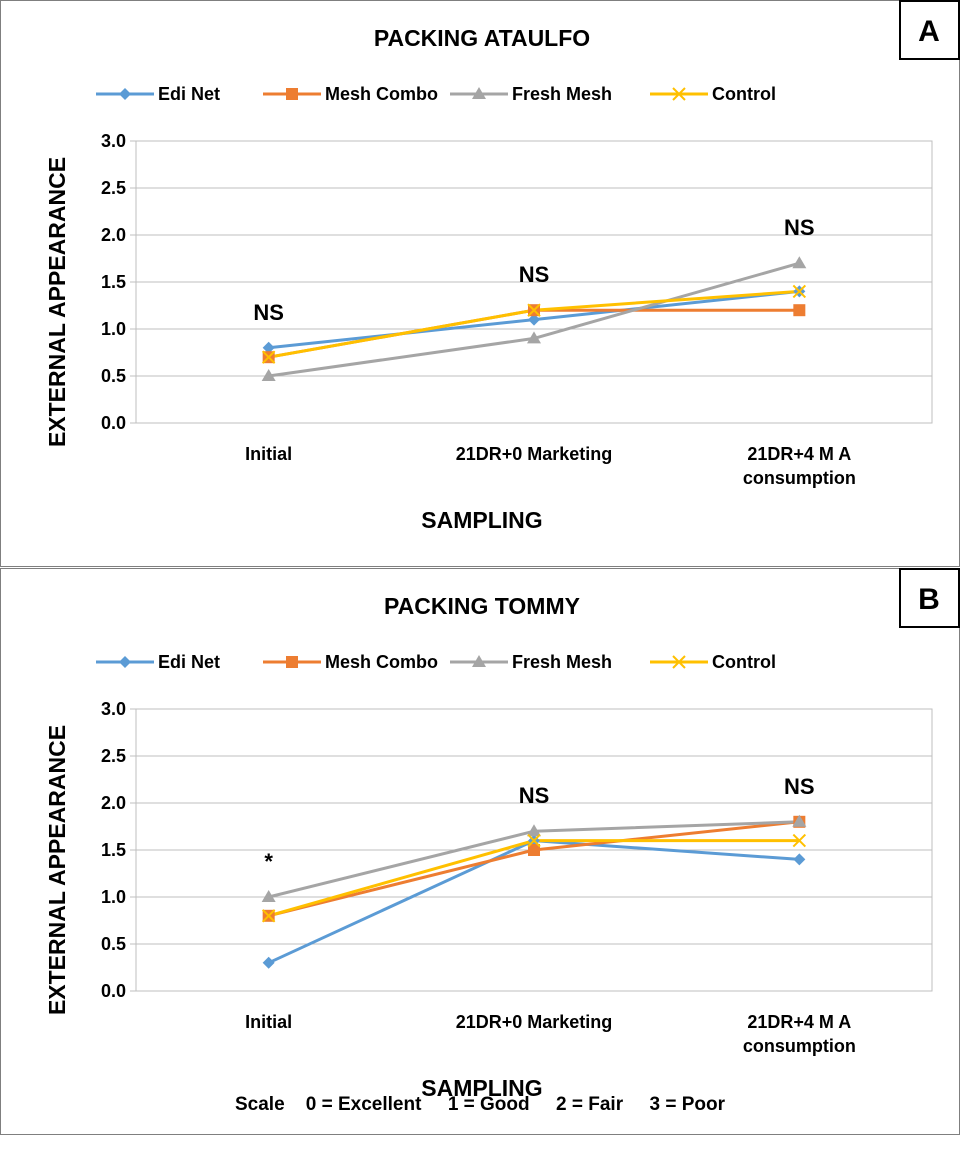 This screenshot has height=1156, width=960. I want to click on significance-annotation: *, so click(268, 861).